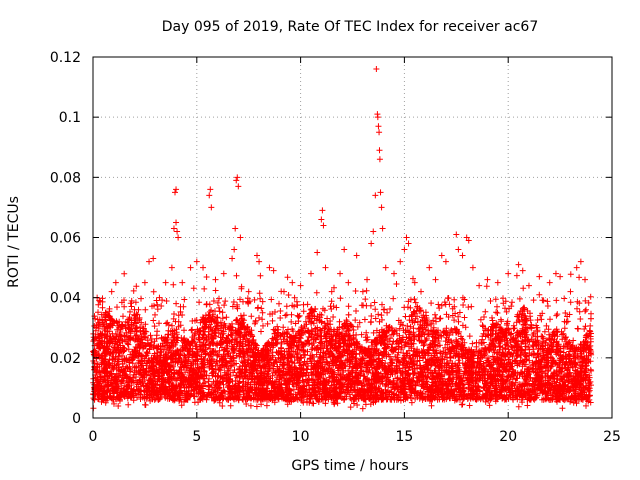  I want to click on y-tick-label: 0.12, so click(65, 58).